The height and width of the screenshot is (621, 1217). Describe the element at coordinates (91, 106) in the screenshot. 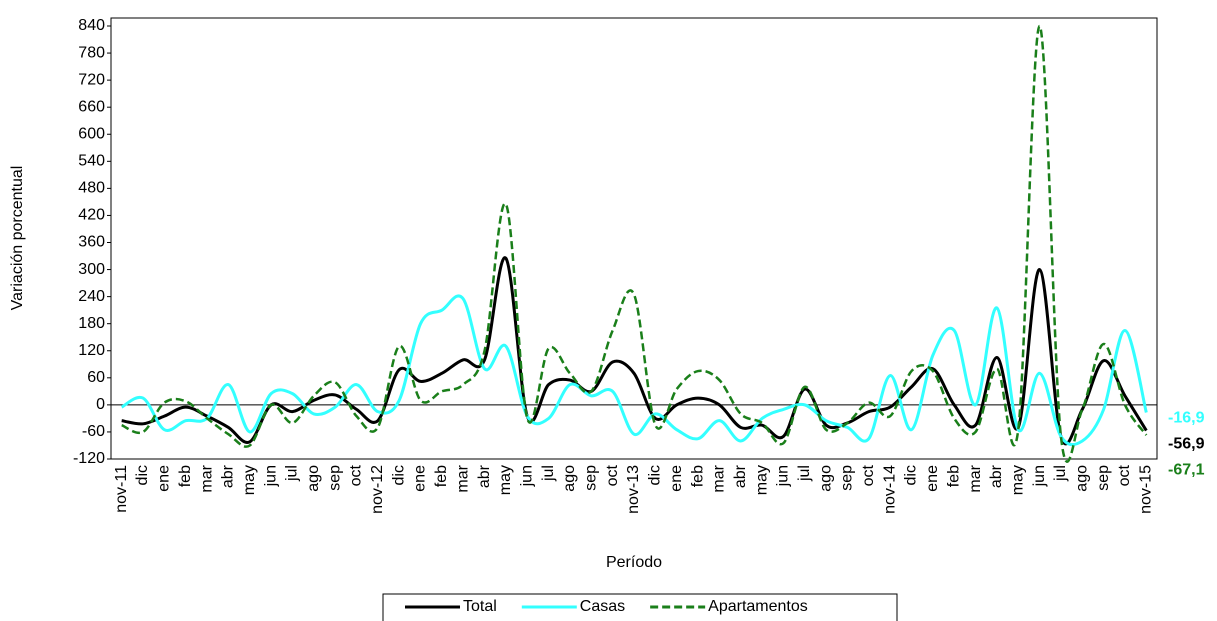

I see `y-tick-label: 660` at that location.